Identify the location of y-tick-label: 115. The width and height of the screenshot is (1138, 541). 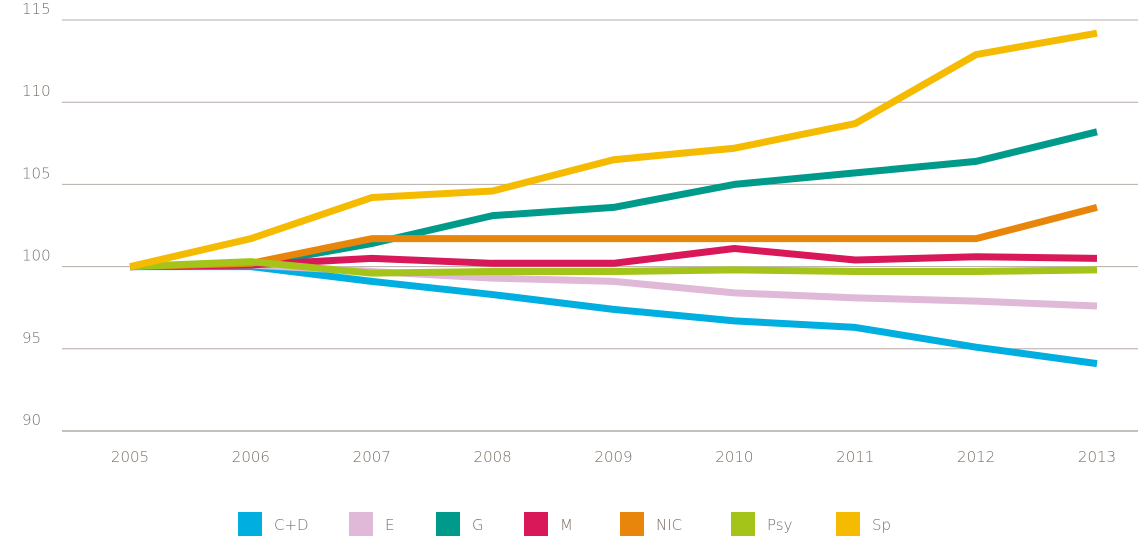
(36, 9).